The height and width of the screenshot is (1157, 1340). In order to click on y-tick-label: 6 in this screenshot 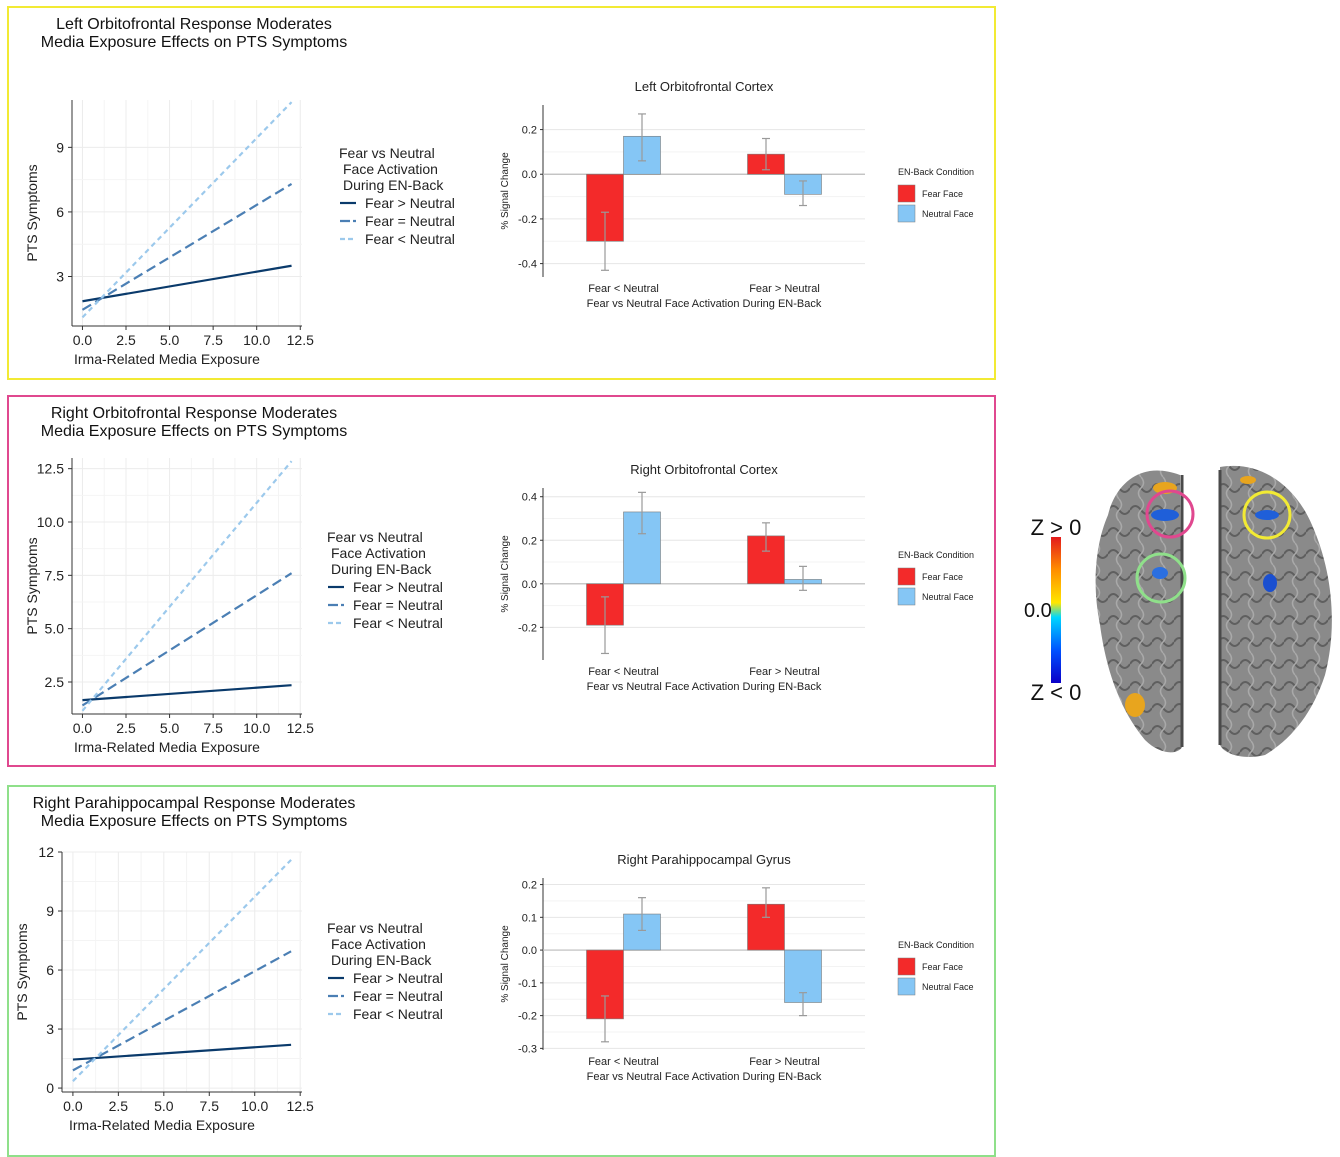, I will do `click(60, 212)`.